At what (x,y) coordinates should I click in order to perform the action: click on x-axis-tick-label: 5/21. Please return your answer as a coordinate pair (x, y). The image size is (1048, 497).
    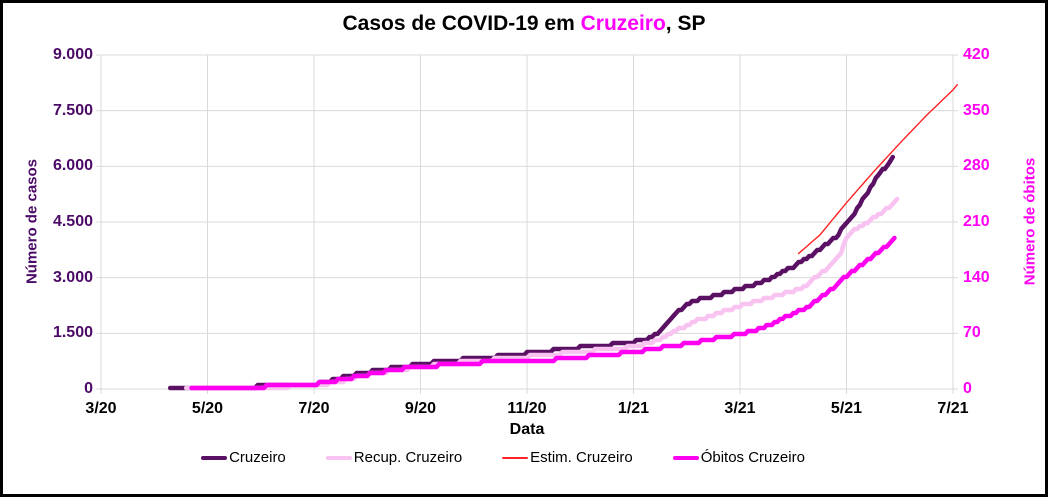
    Looking at the image, I should click on (846, 408).